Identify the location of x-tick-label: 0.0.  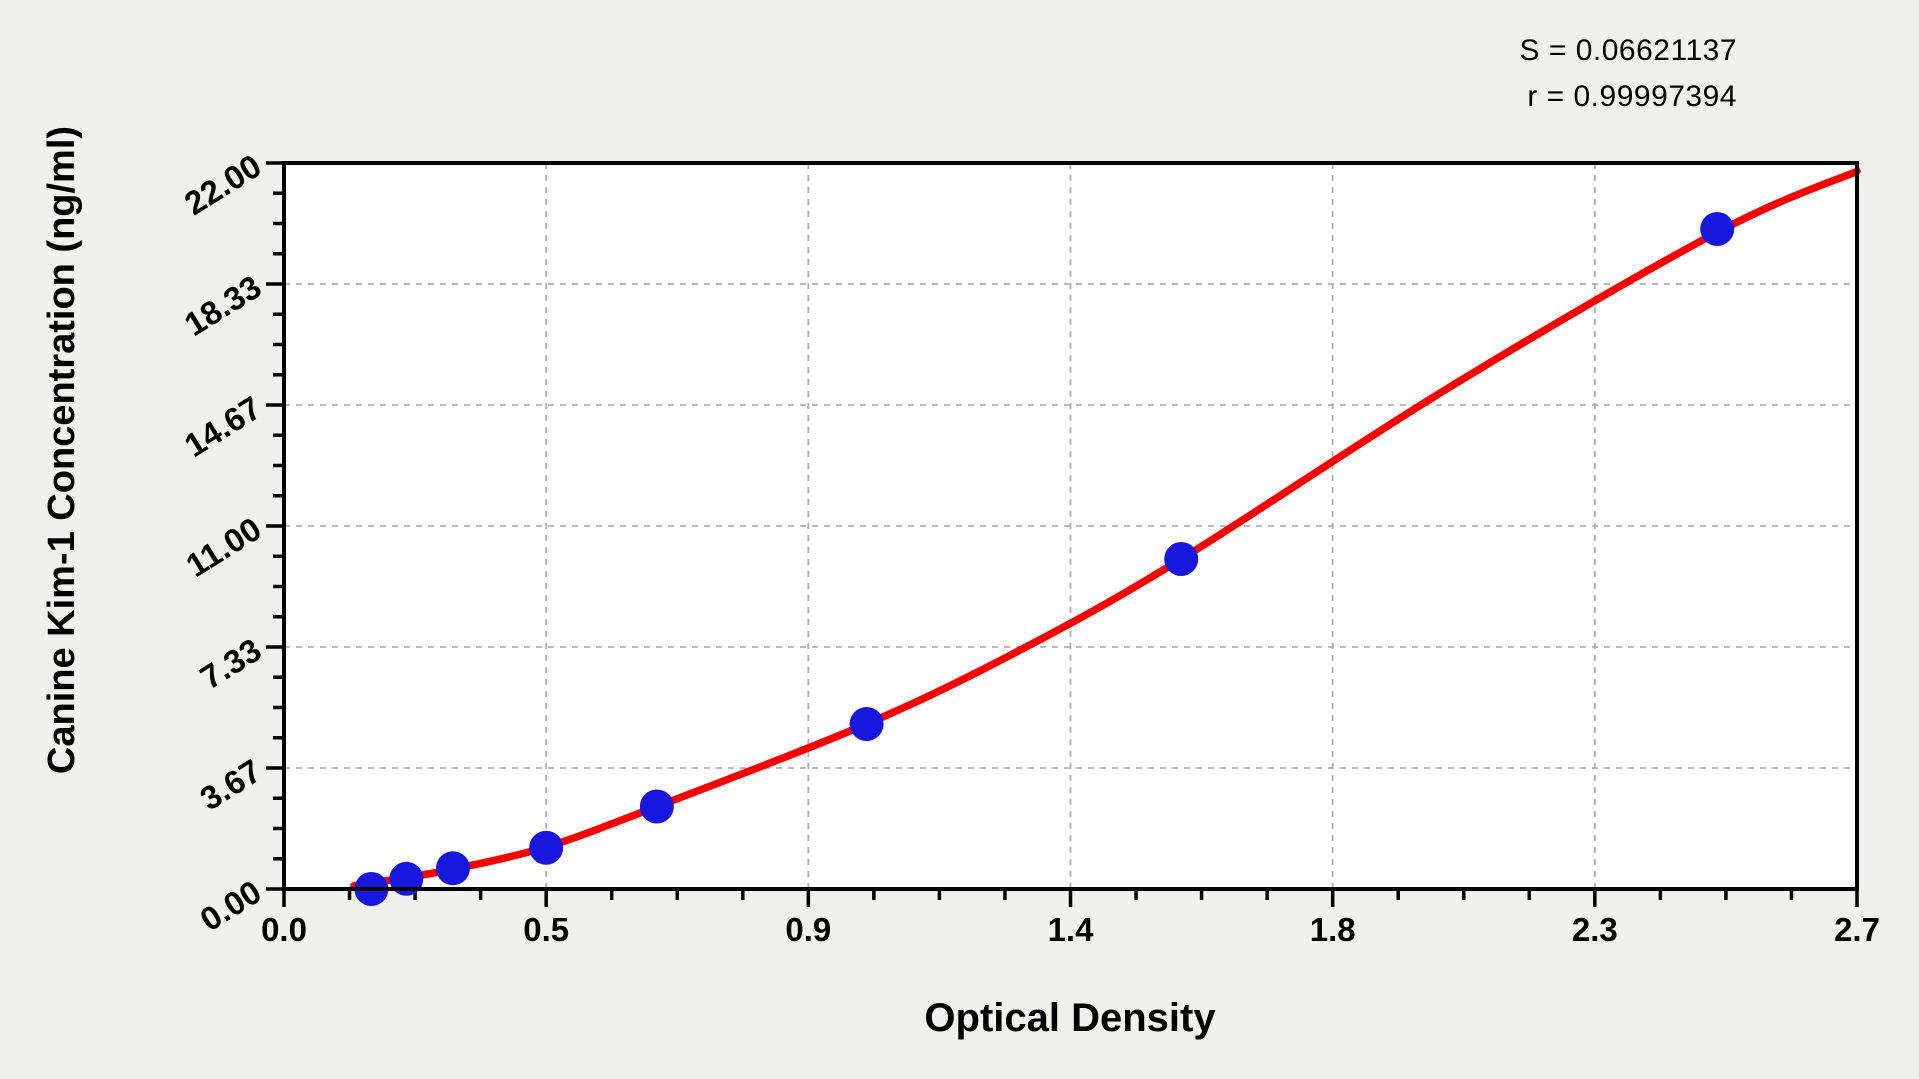
(284, 929).